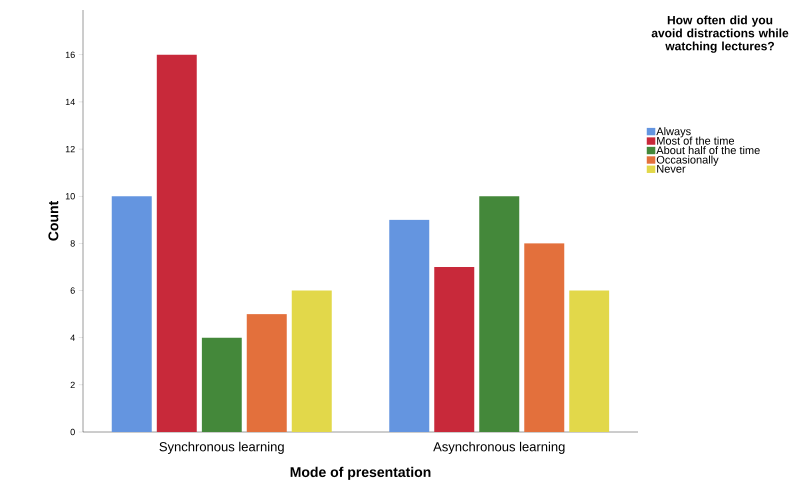  What do you see at coordinates (72, 290) in the screenshot?
I see `y-tick-label: 6` at bounding box center [72, 290].